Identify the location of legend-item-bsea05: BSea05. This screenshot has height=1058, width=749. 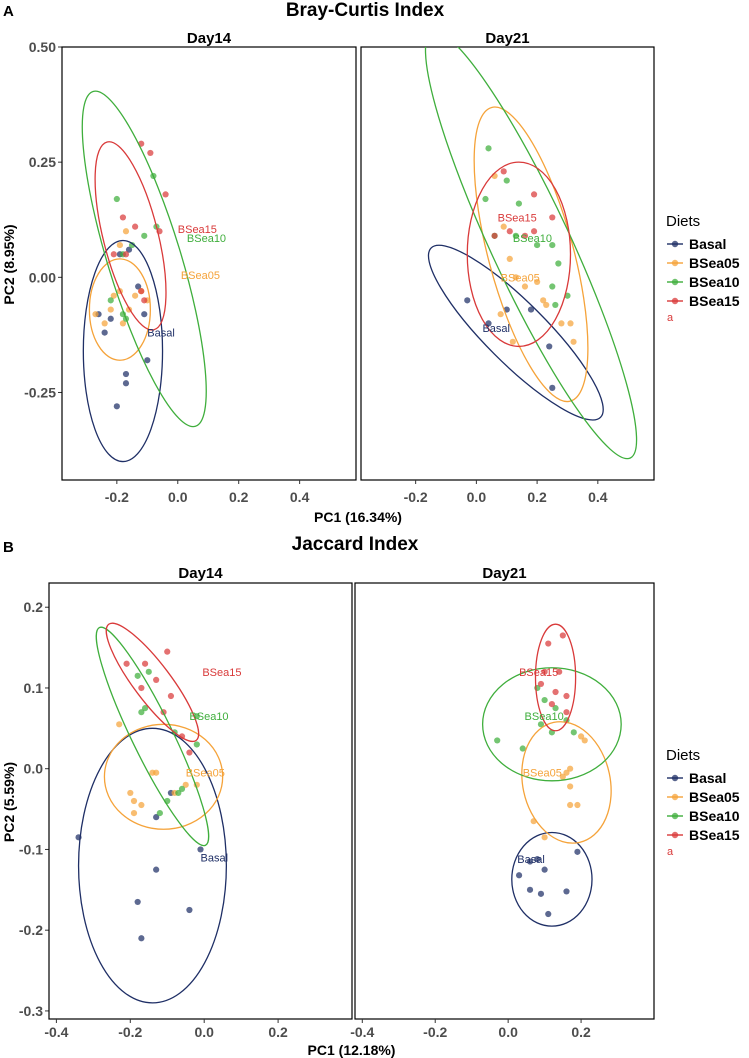
(714, 263).